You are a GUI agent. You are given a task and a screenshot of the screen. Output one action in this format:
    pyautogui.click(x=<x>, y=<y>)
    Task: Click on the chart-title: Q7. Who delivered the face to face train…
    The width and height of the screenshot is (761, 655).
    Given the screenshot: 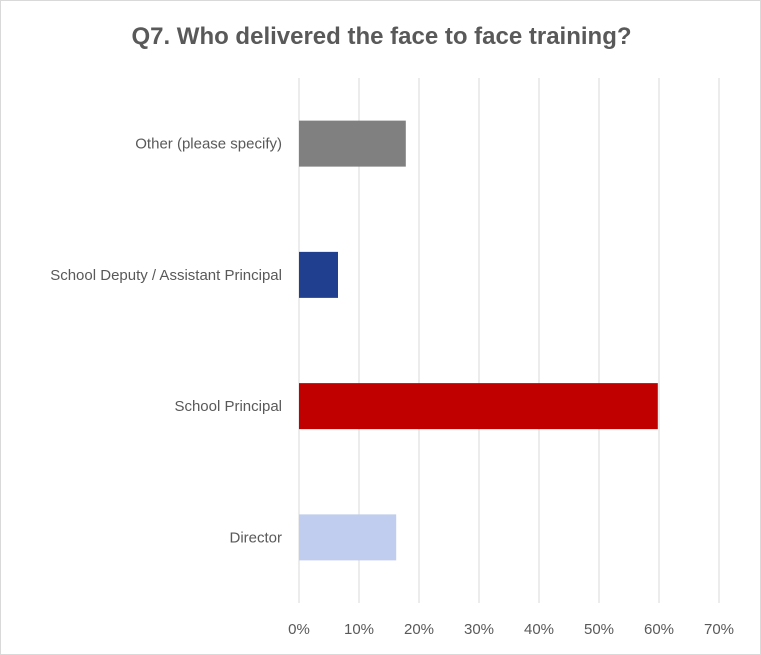 What is the action you would take?
    pyautogui.click(x=381, y=36)
    